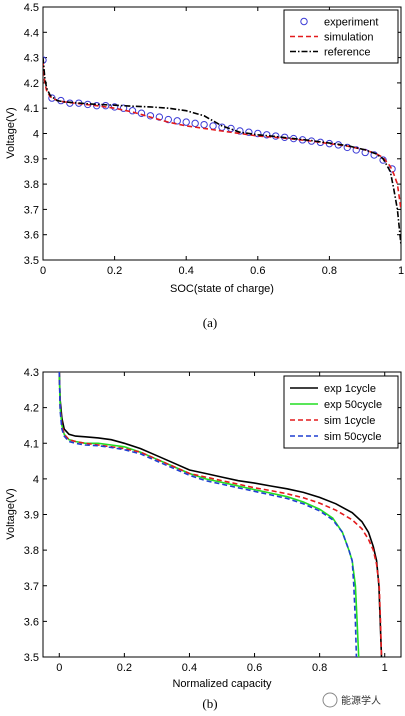  I want to click on panel-a-xtick-label: 0.2, so click(114, 271).